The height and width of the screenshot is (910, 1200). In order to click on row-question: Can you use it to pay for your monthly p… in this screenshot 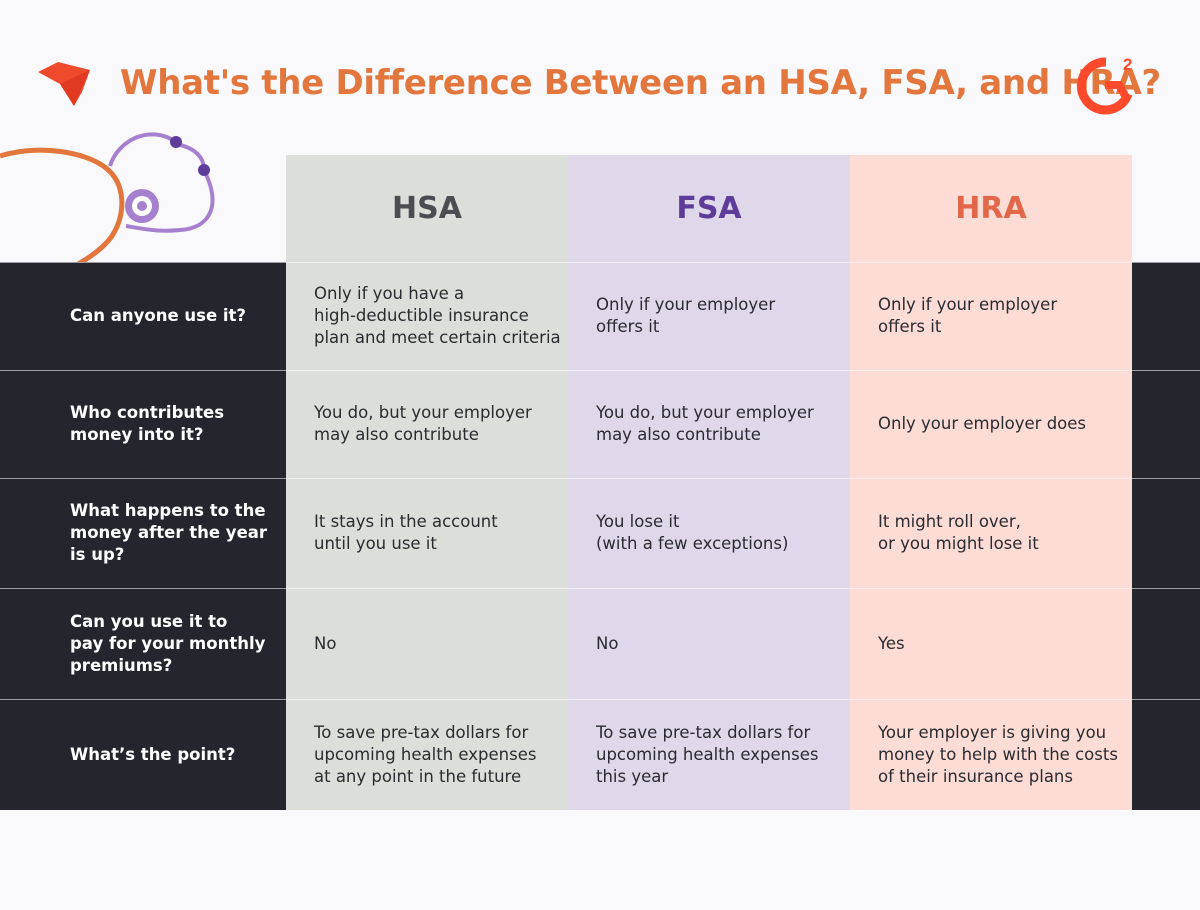, I will do `click(168, 643)`.